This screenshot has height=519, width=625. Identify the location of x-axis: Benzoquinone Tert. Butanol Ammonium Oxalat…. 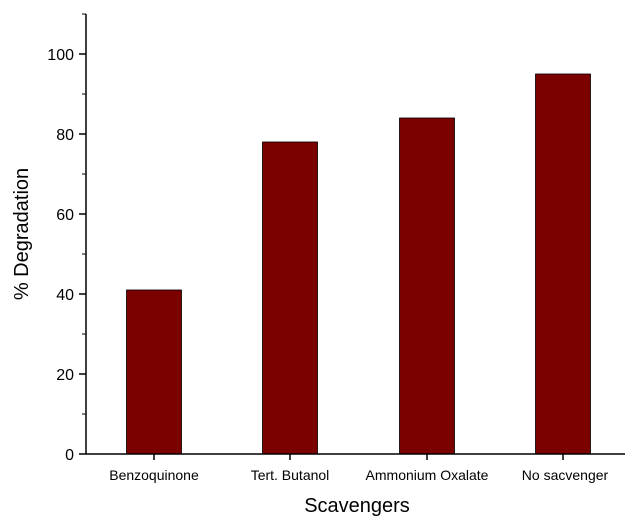
(355, 468).